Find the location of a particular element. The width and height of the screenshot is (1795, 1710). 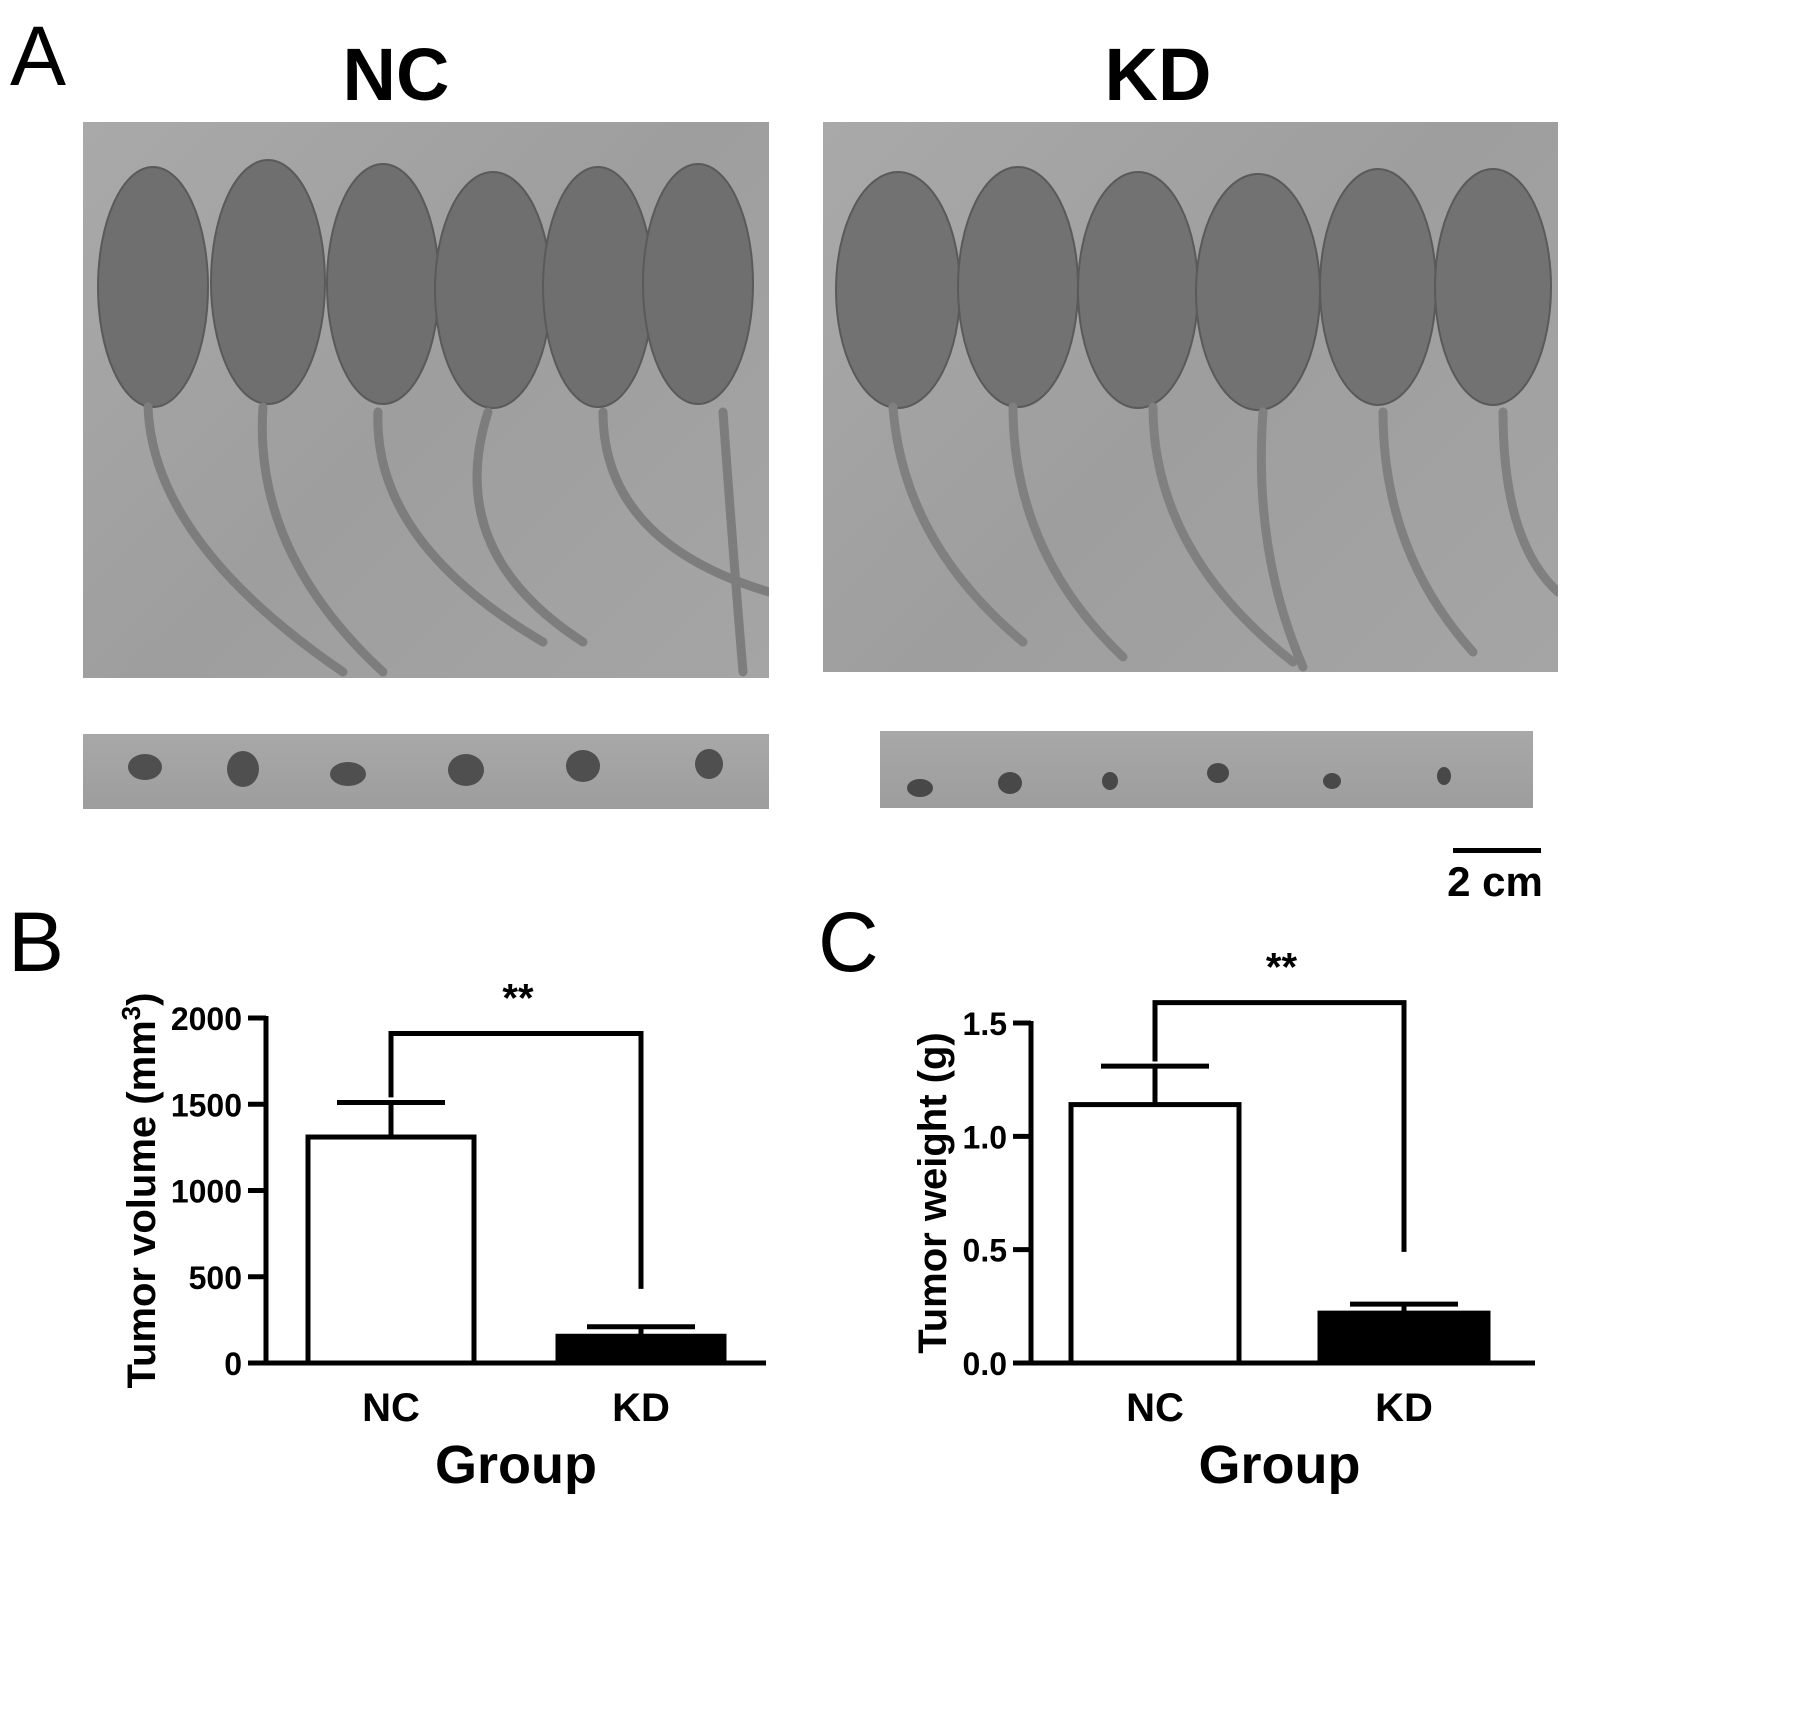

chart-b-y-tick-label: 1500 is located at coordinates (206, 1105).